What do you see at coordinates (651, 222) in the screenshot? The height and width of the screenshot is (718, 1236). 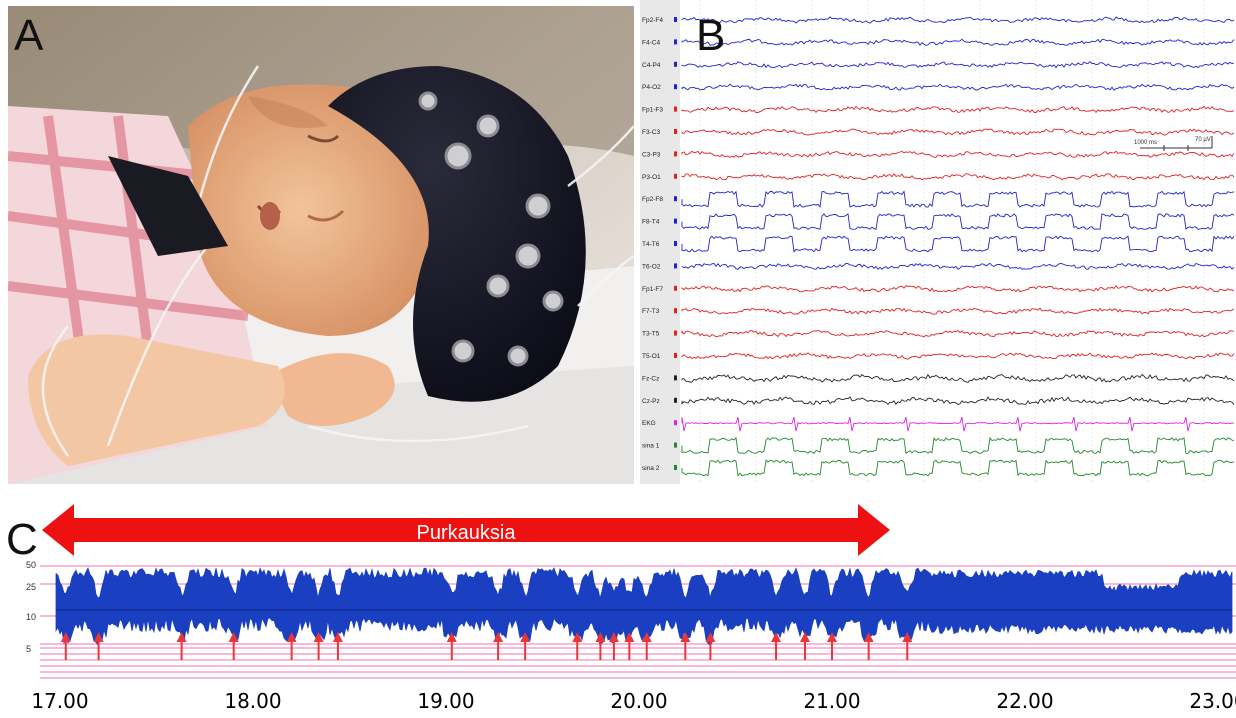 I see `eeg-channel-label: F8-T4` at bounding box center [651, 222].